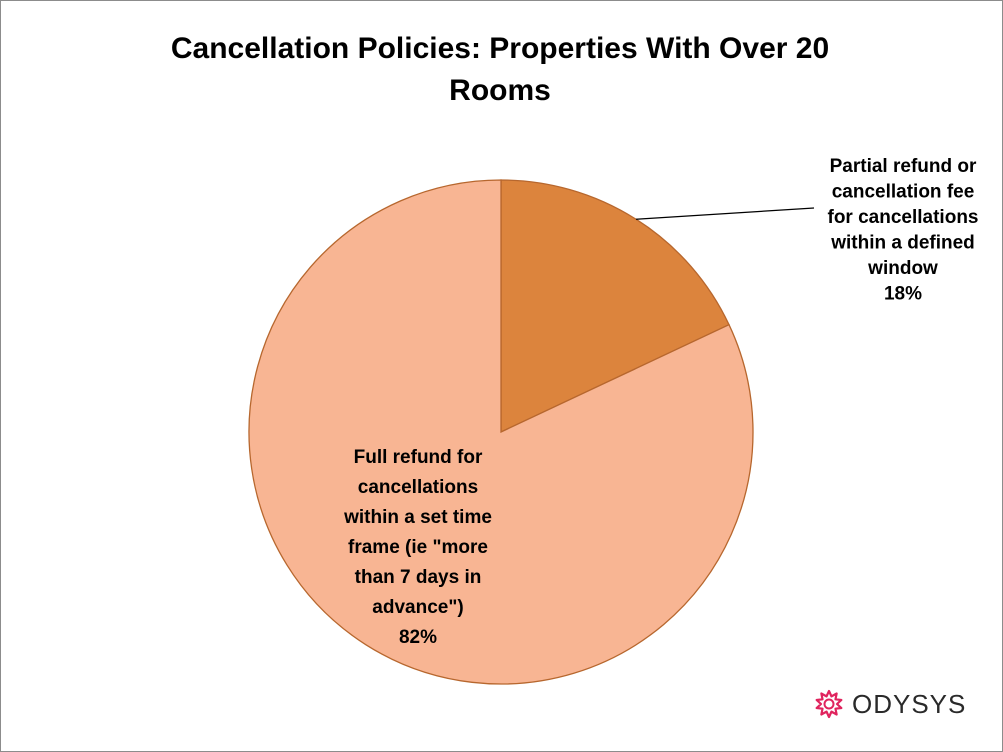  I want to click on slice-value-label-2: 82%, so click(418, 637).